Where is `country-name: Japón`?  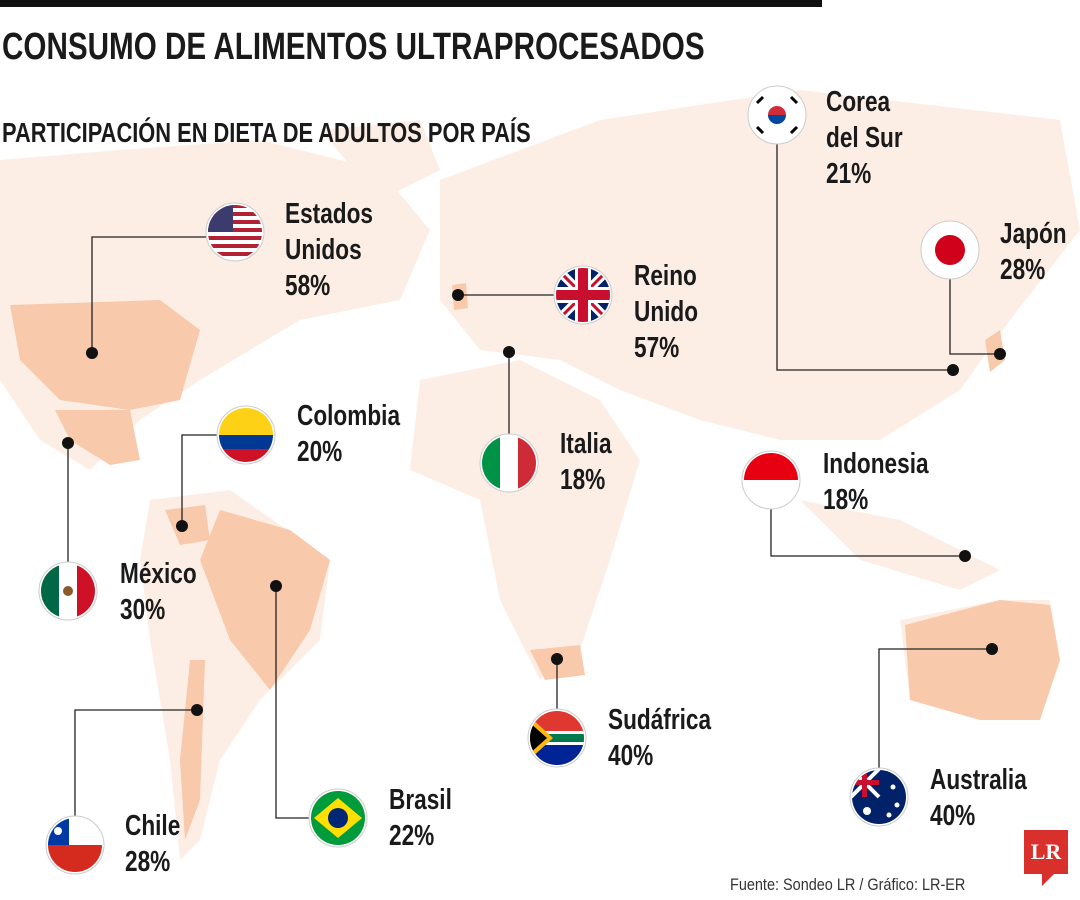 country-name: Japón is located at coordinates (1033, 234).